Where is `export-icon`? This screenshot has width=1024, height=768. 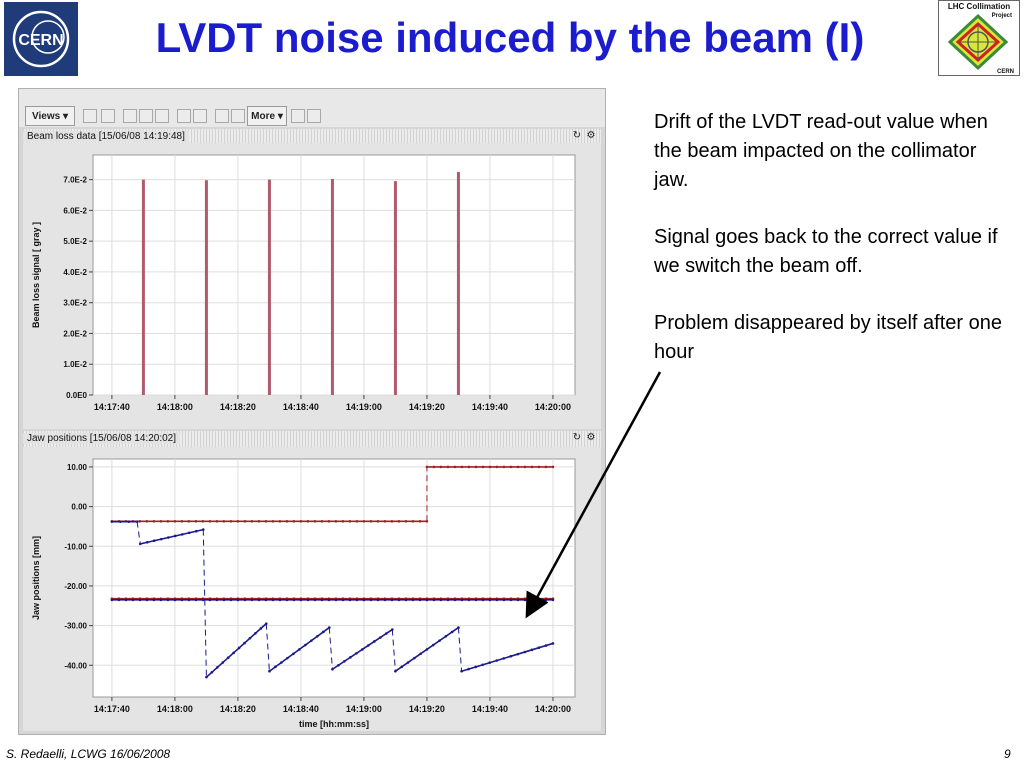
export-icon is located at coordinates (222, 116).